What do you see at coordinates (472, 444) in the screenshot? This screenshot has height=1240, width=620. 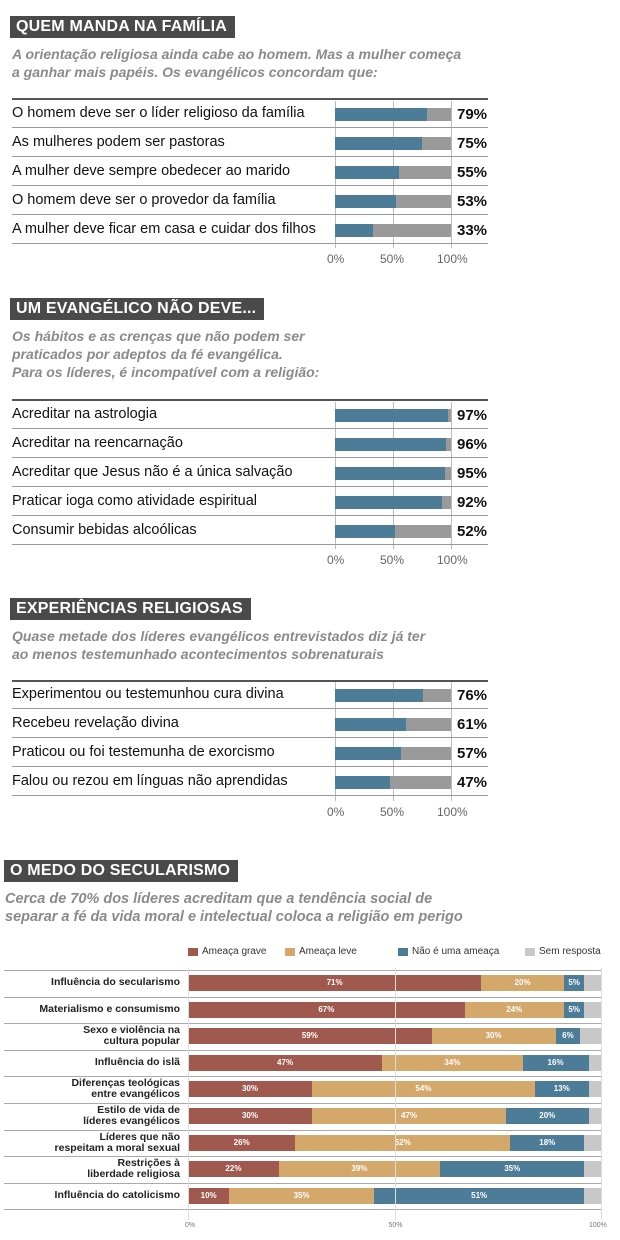 I see `value-label: 96%` at bounding box center [472, 444].